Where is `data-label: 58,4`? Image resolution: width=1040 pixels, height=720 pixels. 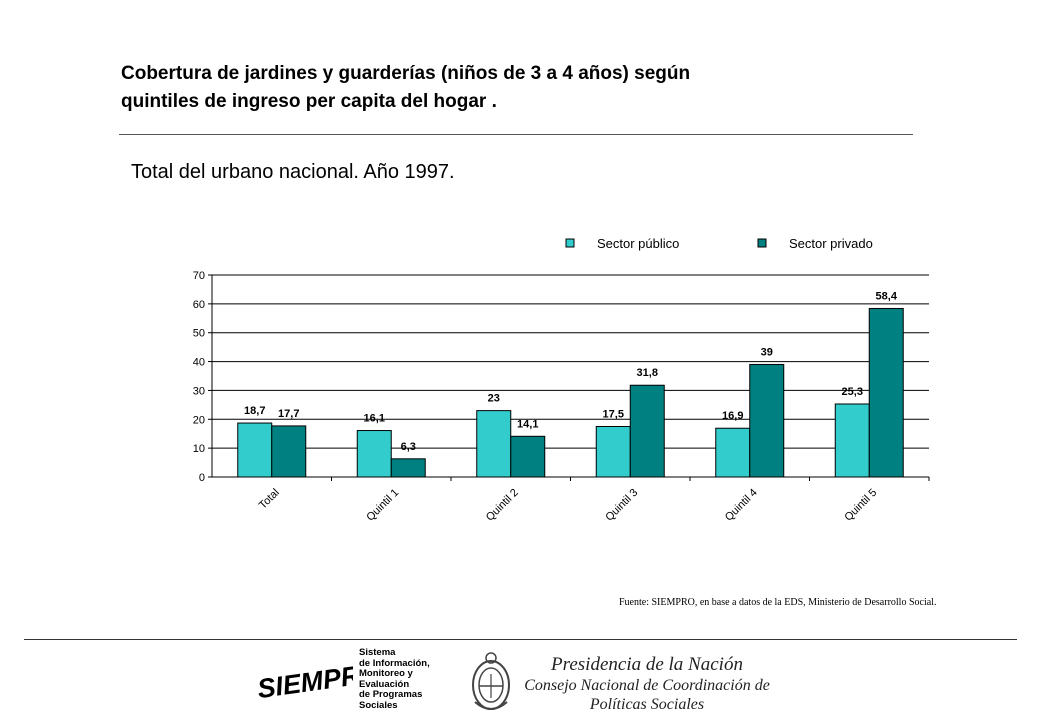
data-label: 58,4 is located at coordinates (887, 296).